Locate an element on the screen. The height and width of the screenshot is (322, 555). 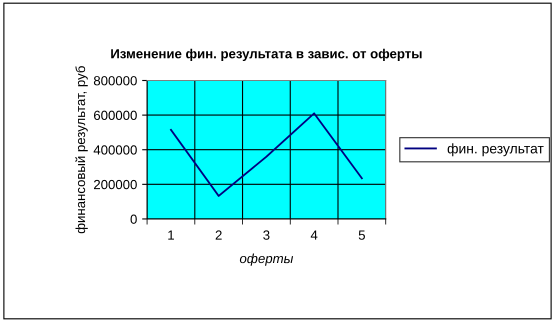
line-series is located at coordinates (266, 154).